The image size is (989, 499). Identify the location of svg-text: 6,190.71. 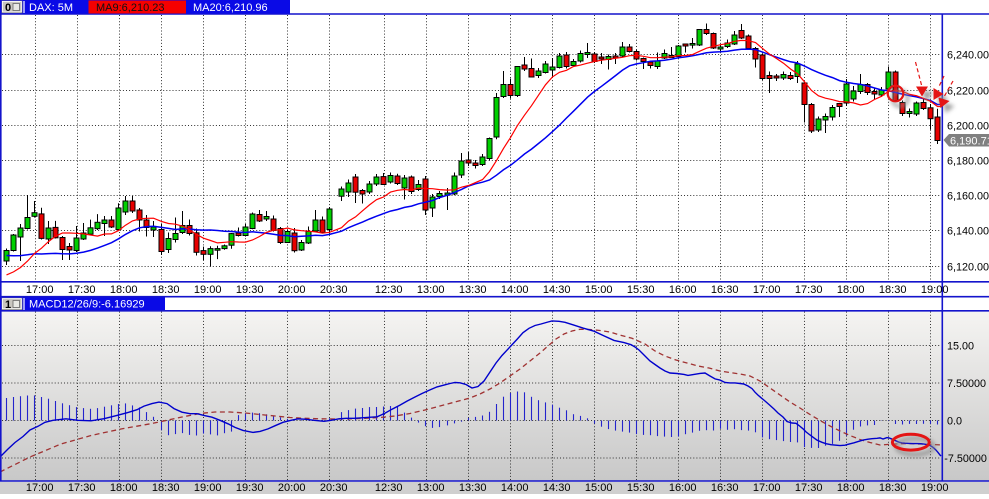
(969, 141).